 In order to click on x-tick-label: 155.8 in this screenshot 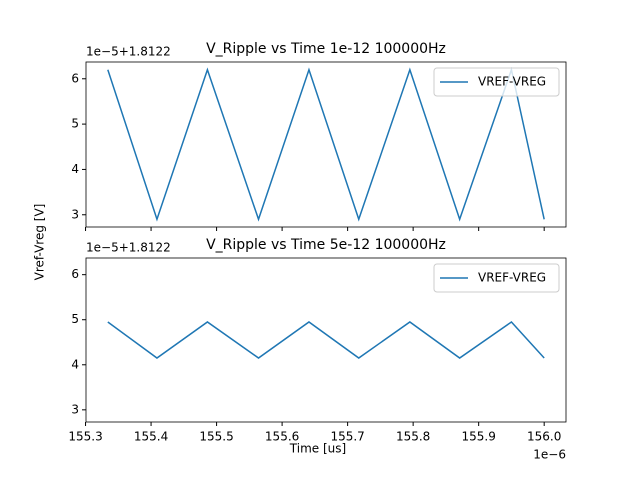, I will do `click(413, 437)`.